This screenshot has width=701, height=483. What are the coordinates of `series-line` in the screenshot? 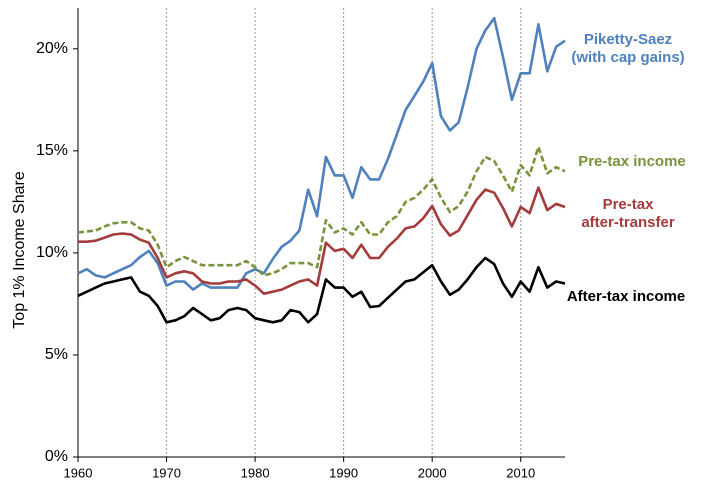 It's located at (321, 290).